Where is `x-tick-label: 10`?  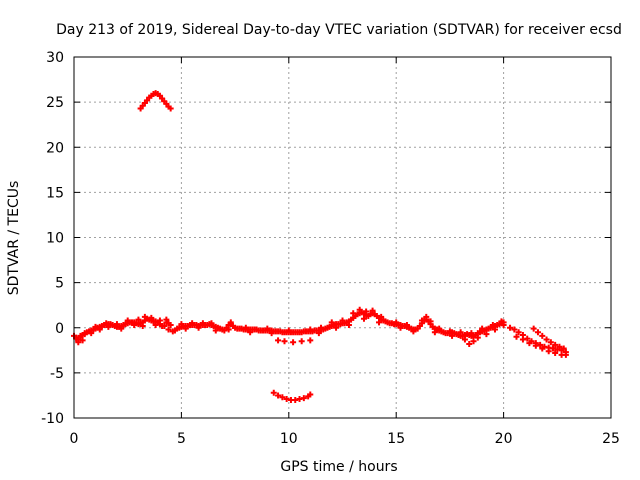
x-tick-label: 10 is located at coordinates (289, 439).